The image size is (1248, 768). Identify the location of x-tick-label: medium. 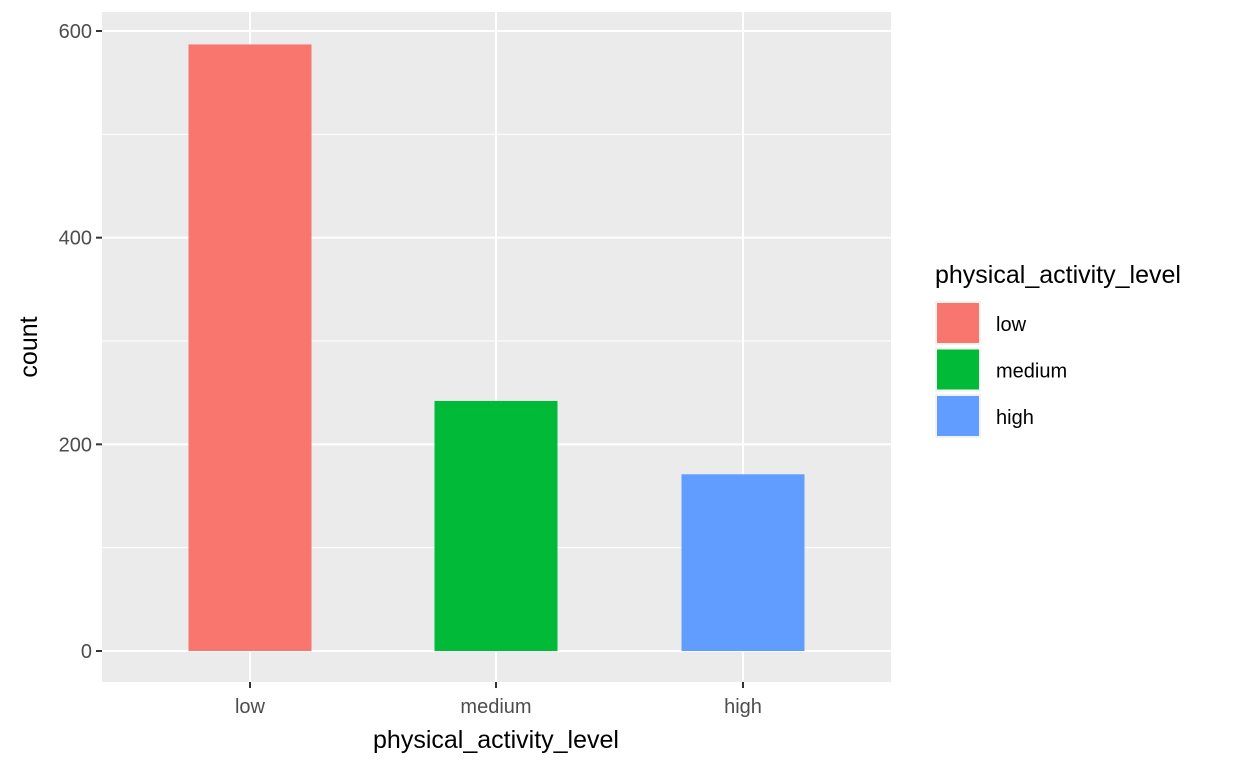
(495, 707).